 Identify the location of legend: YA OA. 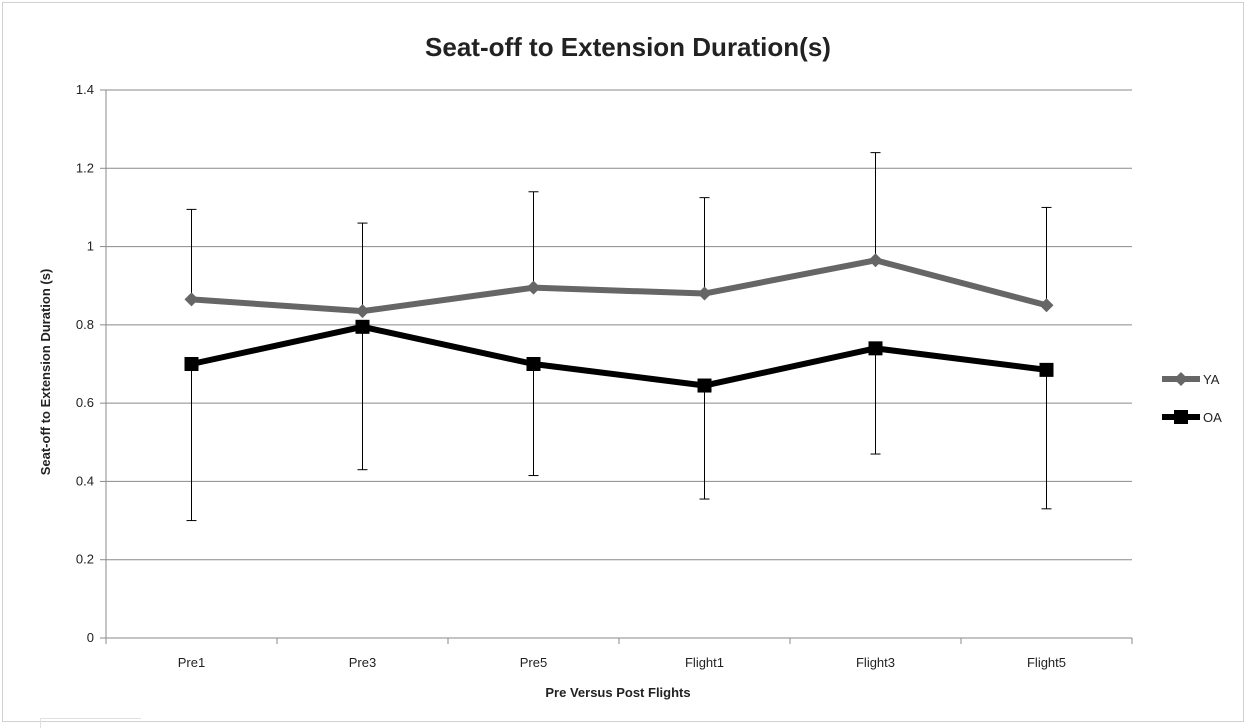
(1192, 398).